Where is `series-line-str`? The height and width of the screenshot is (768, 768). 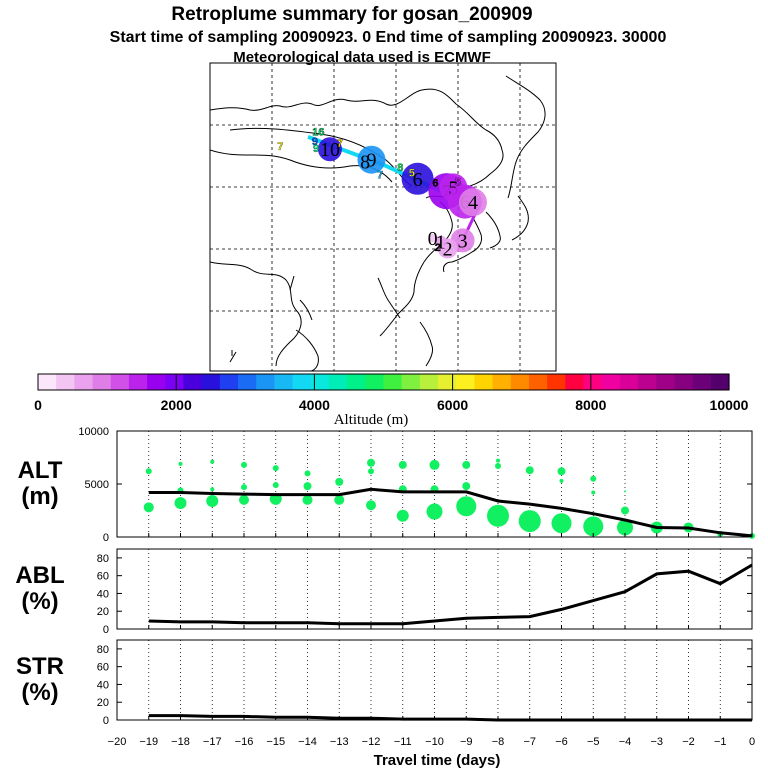
series-line-str is located at coordinates (450, 718).